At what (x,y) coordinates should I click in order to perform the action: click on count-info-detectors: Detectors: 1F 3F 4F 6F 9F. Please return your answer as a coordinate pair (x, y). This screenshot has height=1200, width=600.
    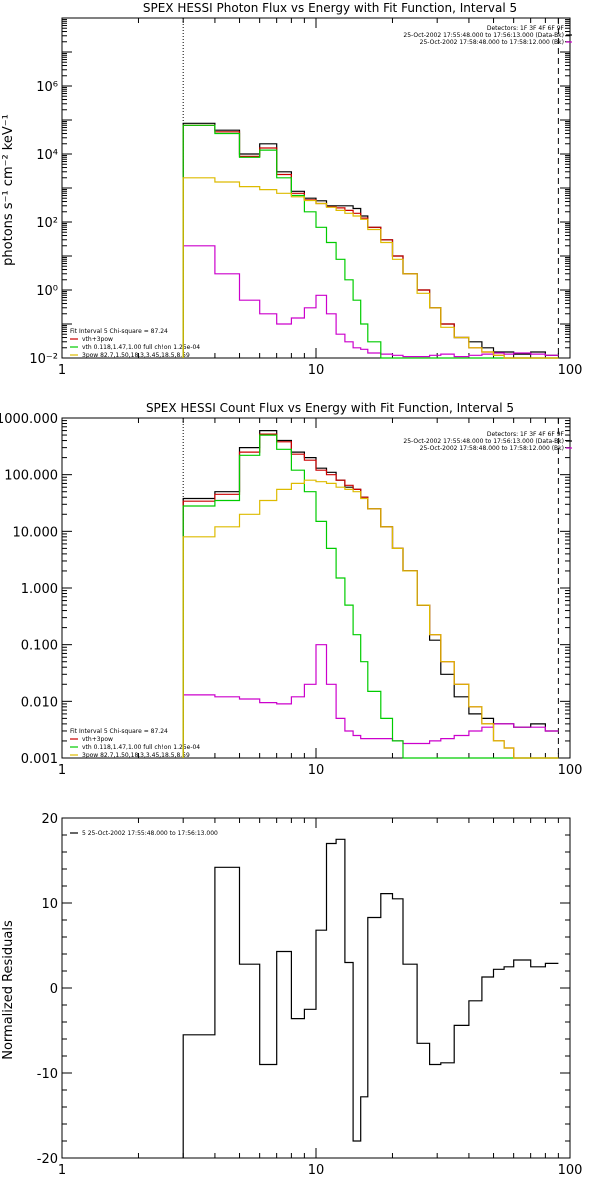
    Looking at the image, I should click on (526, 434).